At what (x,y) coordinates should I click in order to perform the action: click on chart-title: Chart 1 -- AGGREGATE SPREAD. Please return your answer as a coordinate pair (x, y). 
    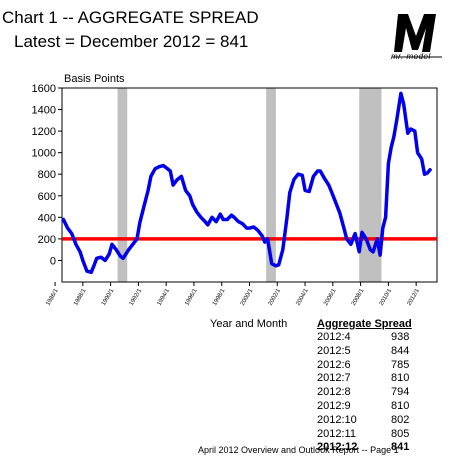
    Looking at the image, I should click on (130, 17).